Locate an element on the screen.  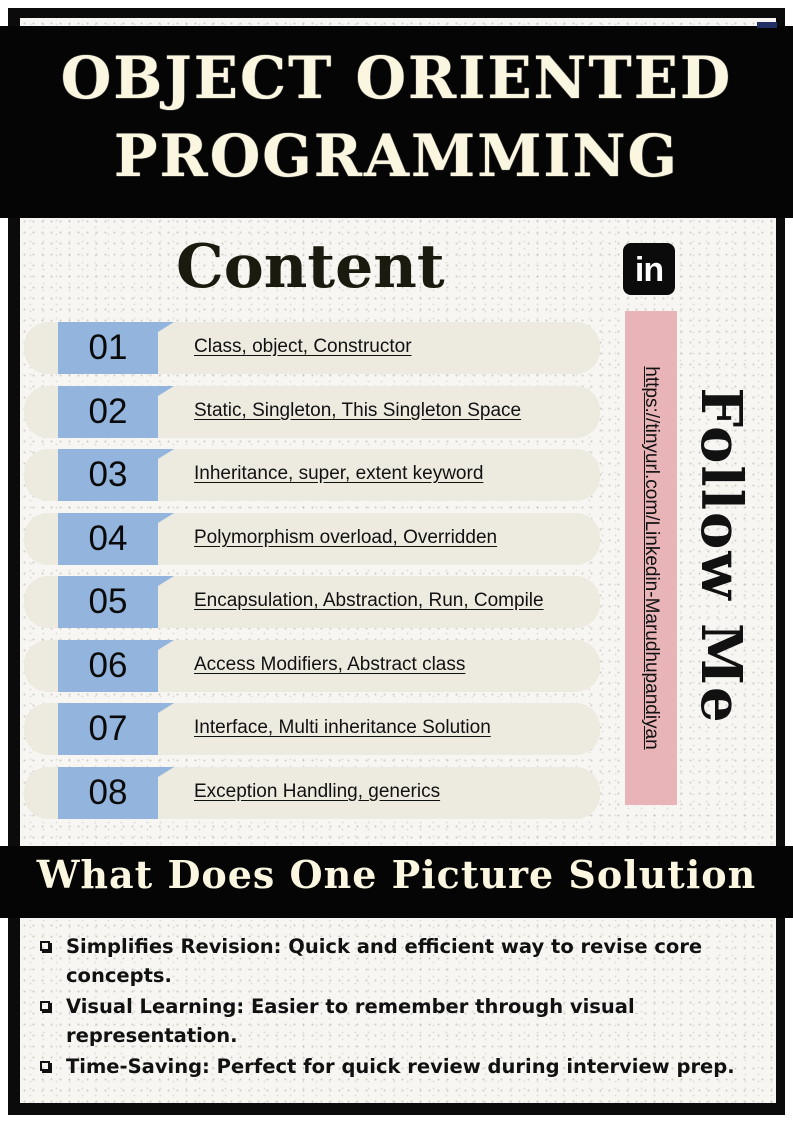
item-topic-link: Inheritance, super, extent keyword is located at coordinates (339, 473).